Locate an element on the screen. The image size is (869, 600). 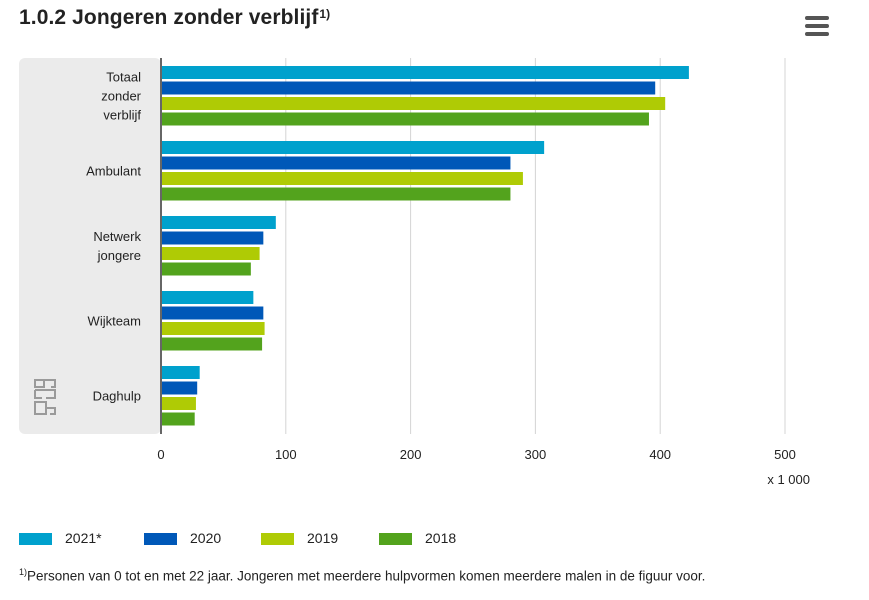
category-label: Daghulp is located at coordinates (117, 395).